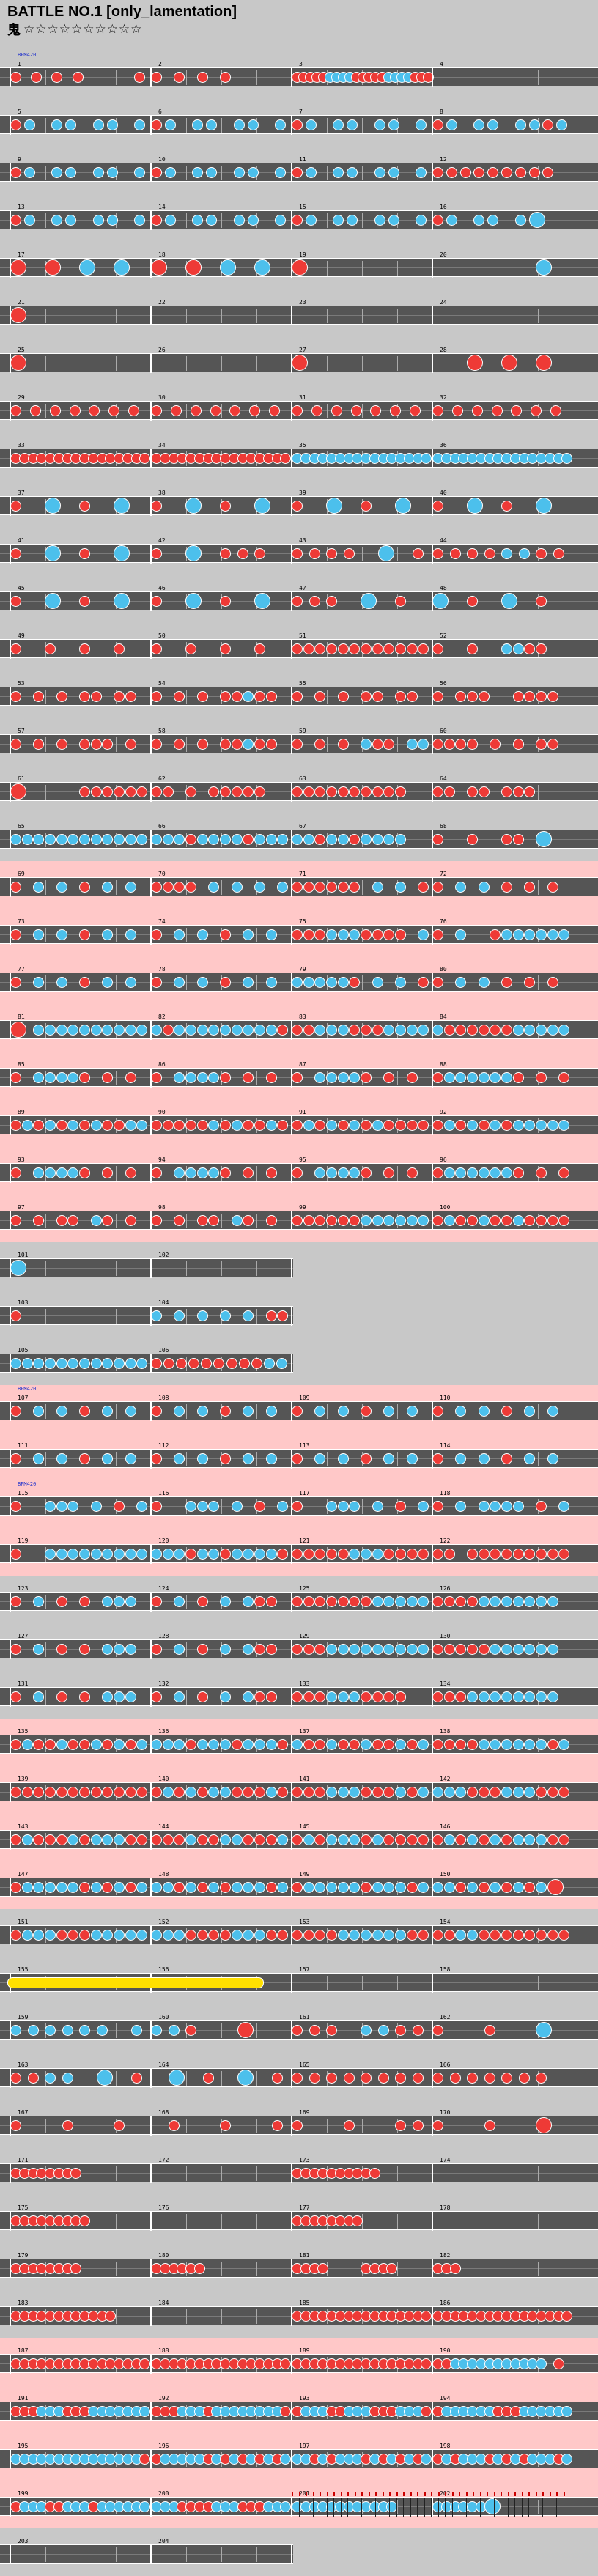 The height and width of the screenshot is (2576, 598). Describe the element at coordinates (304, 2493) in the screenshot. I see `measure-number: 201` at that location.